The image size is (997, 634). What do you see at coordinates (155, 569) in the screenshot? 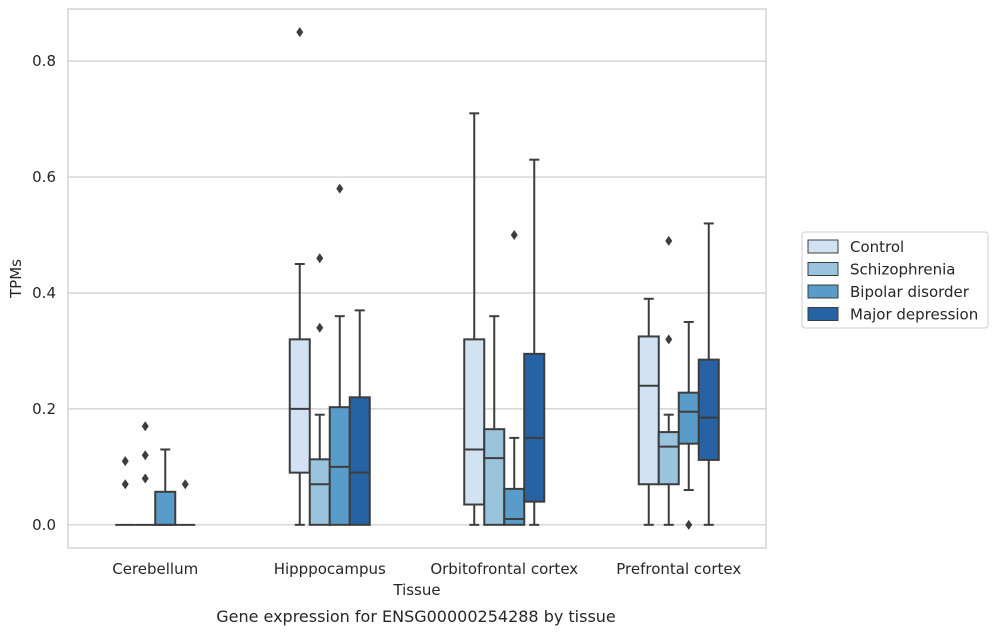
I see `x-tick-label: Cerebellum` at bounding box center [155, 569].